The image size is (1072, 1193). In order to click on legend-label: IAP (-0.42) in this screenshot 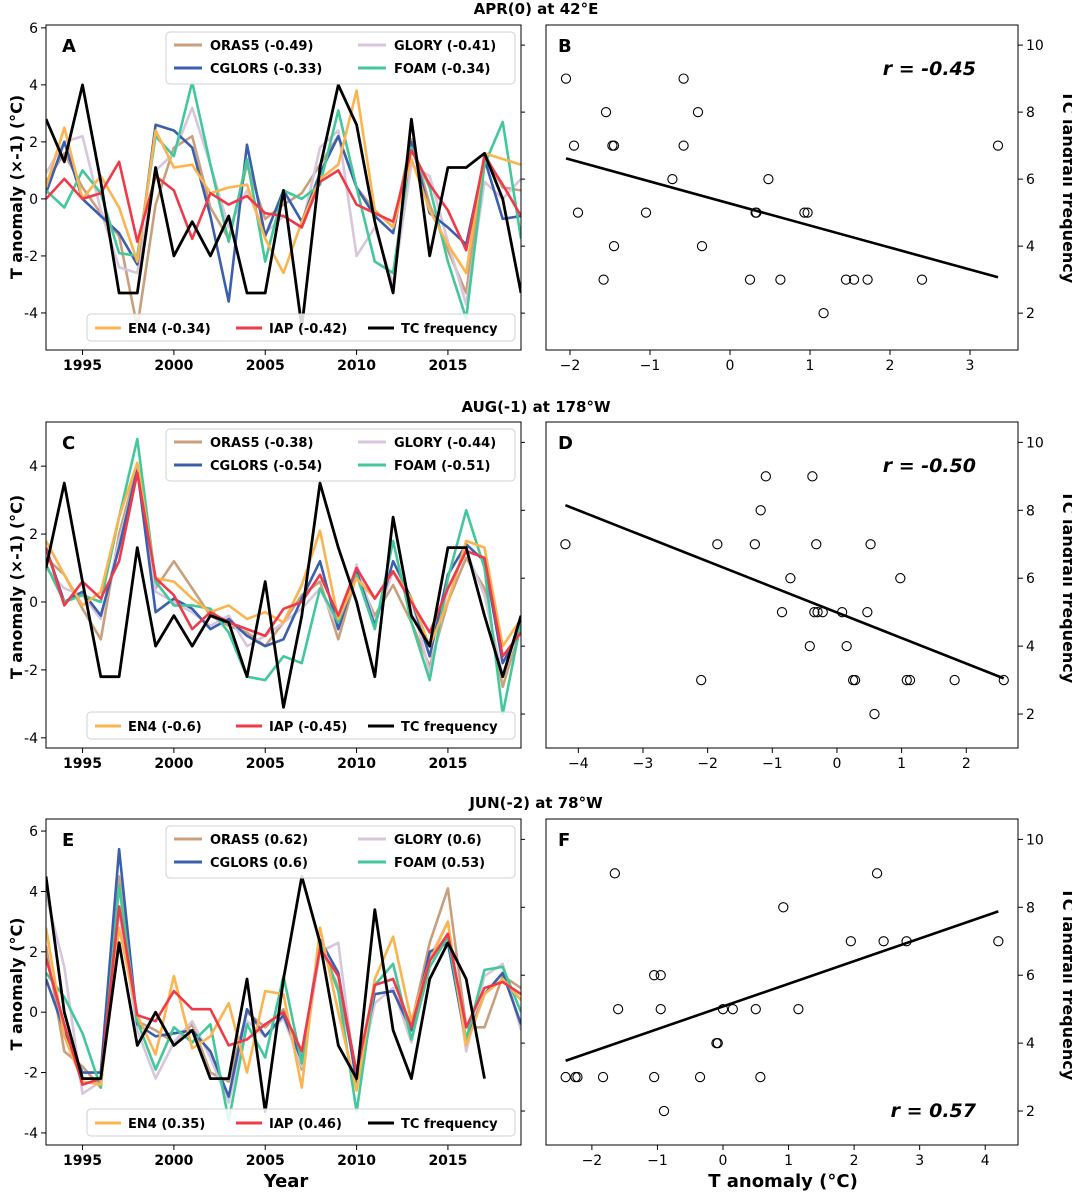, I will do `click(308, 329)`.